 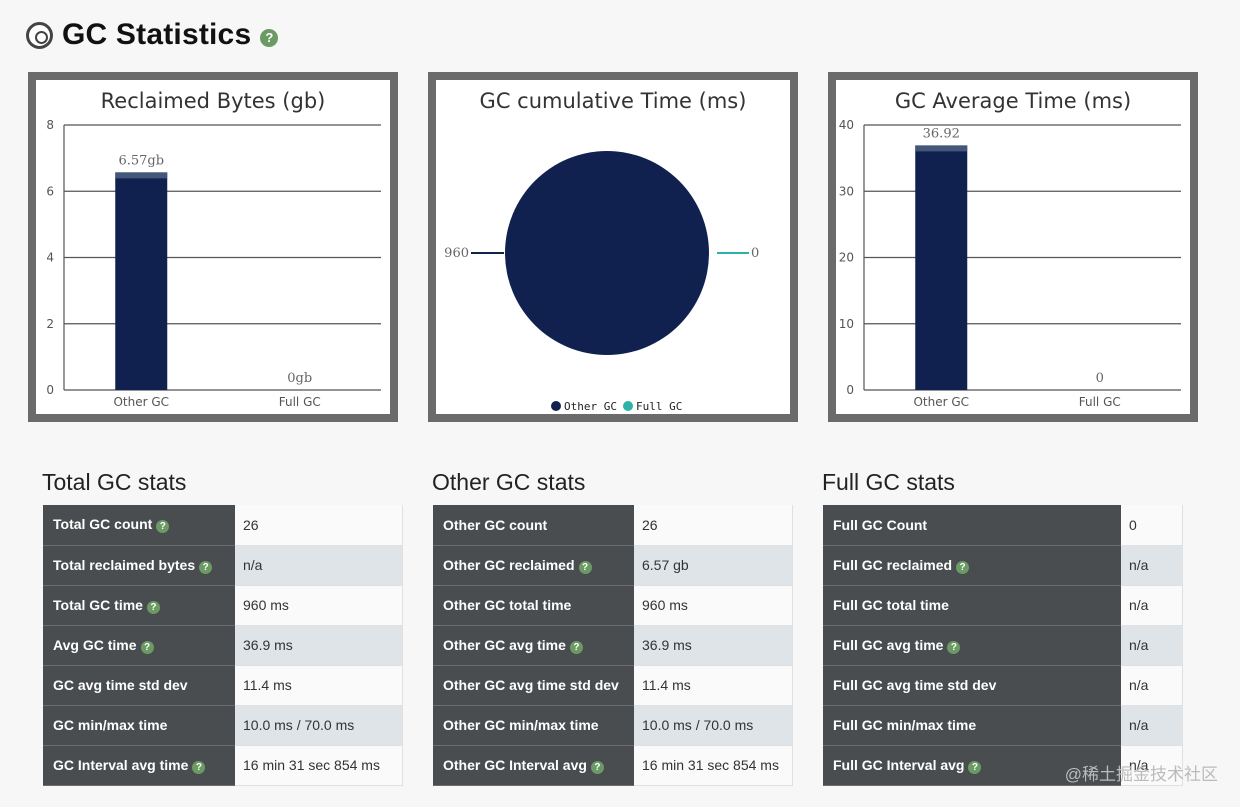 What do you see at coordinates (1003, 605) in the screenshot?
I see `table-row: Full GC total time n/a` at bounding box center [1003, 605].